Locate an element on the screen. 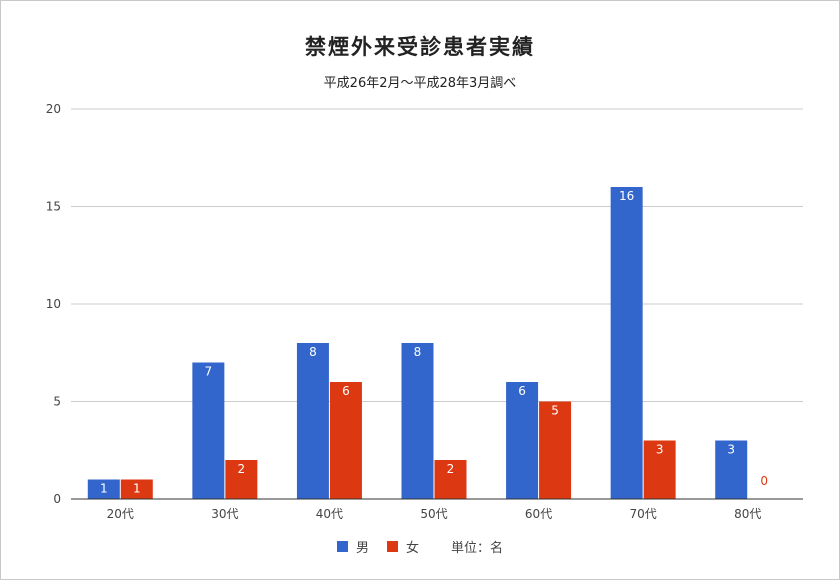 Image resolution: width=840 pixels, height=580 pixels. y-tick-label: 20 is located at coordinates (53, 109).